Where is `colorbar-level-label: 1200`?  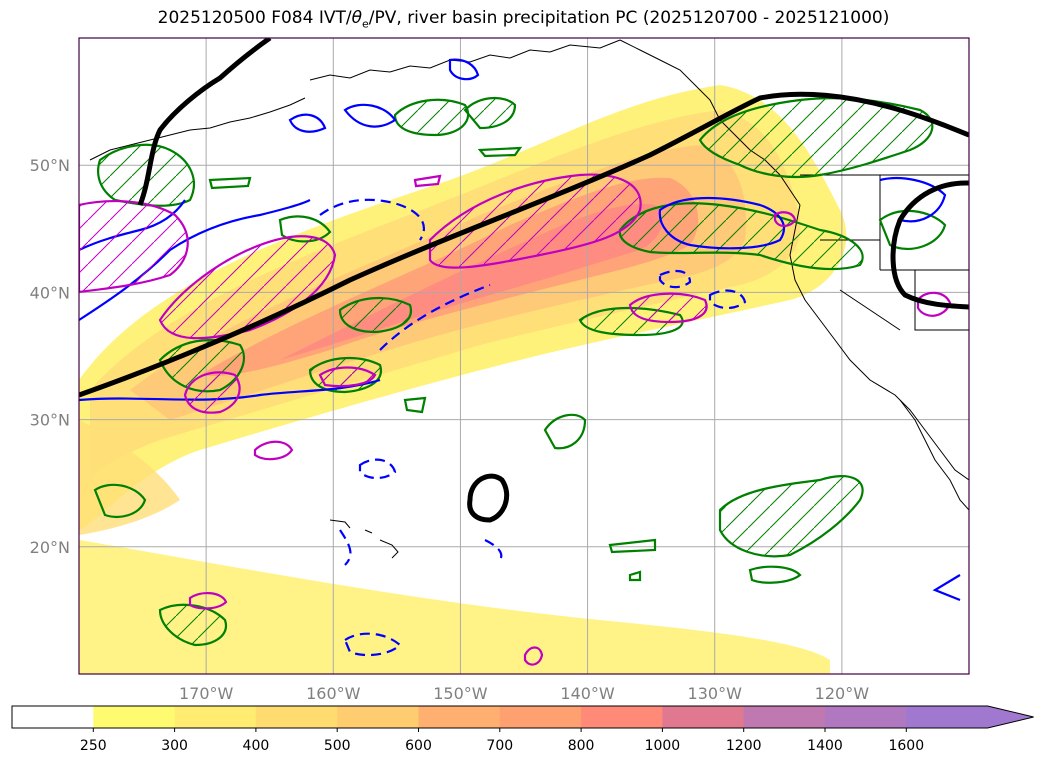 colorbar-level-label: 1200 is located at coordinates (744, 746).